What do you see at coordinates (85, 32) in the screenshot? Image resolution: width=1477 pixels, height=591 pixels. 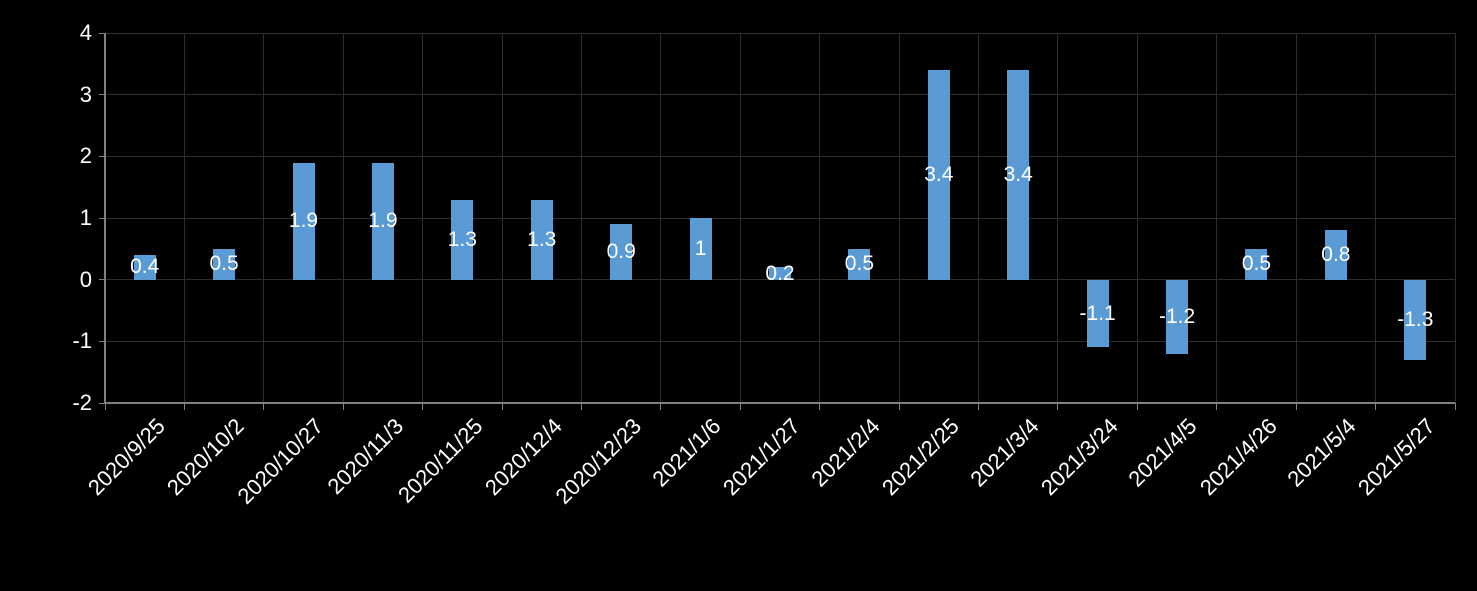 I see `y-axis-tick-label: 4` at bounding box center [85, 32].